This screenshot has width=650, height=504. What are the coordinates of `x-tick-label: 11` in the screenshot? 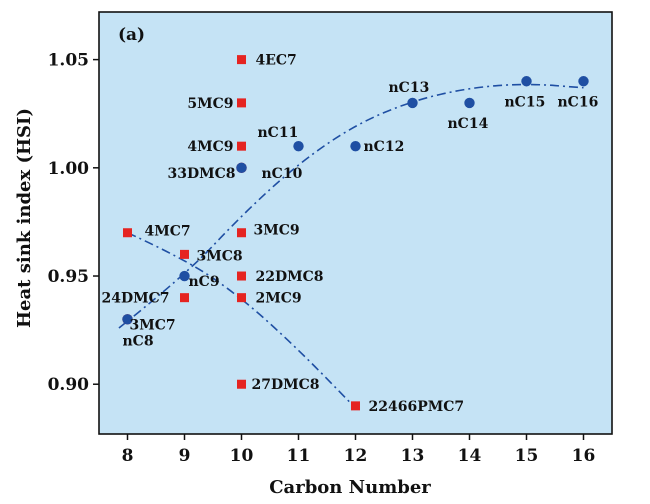 It's located at (299, 456).